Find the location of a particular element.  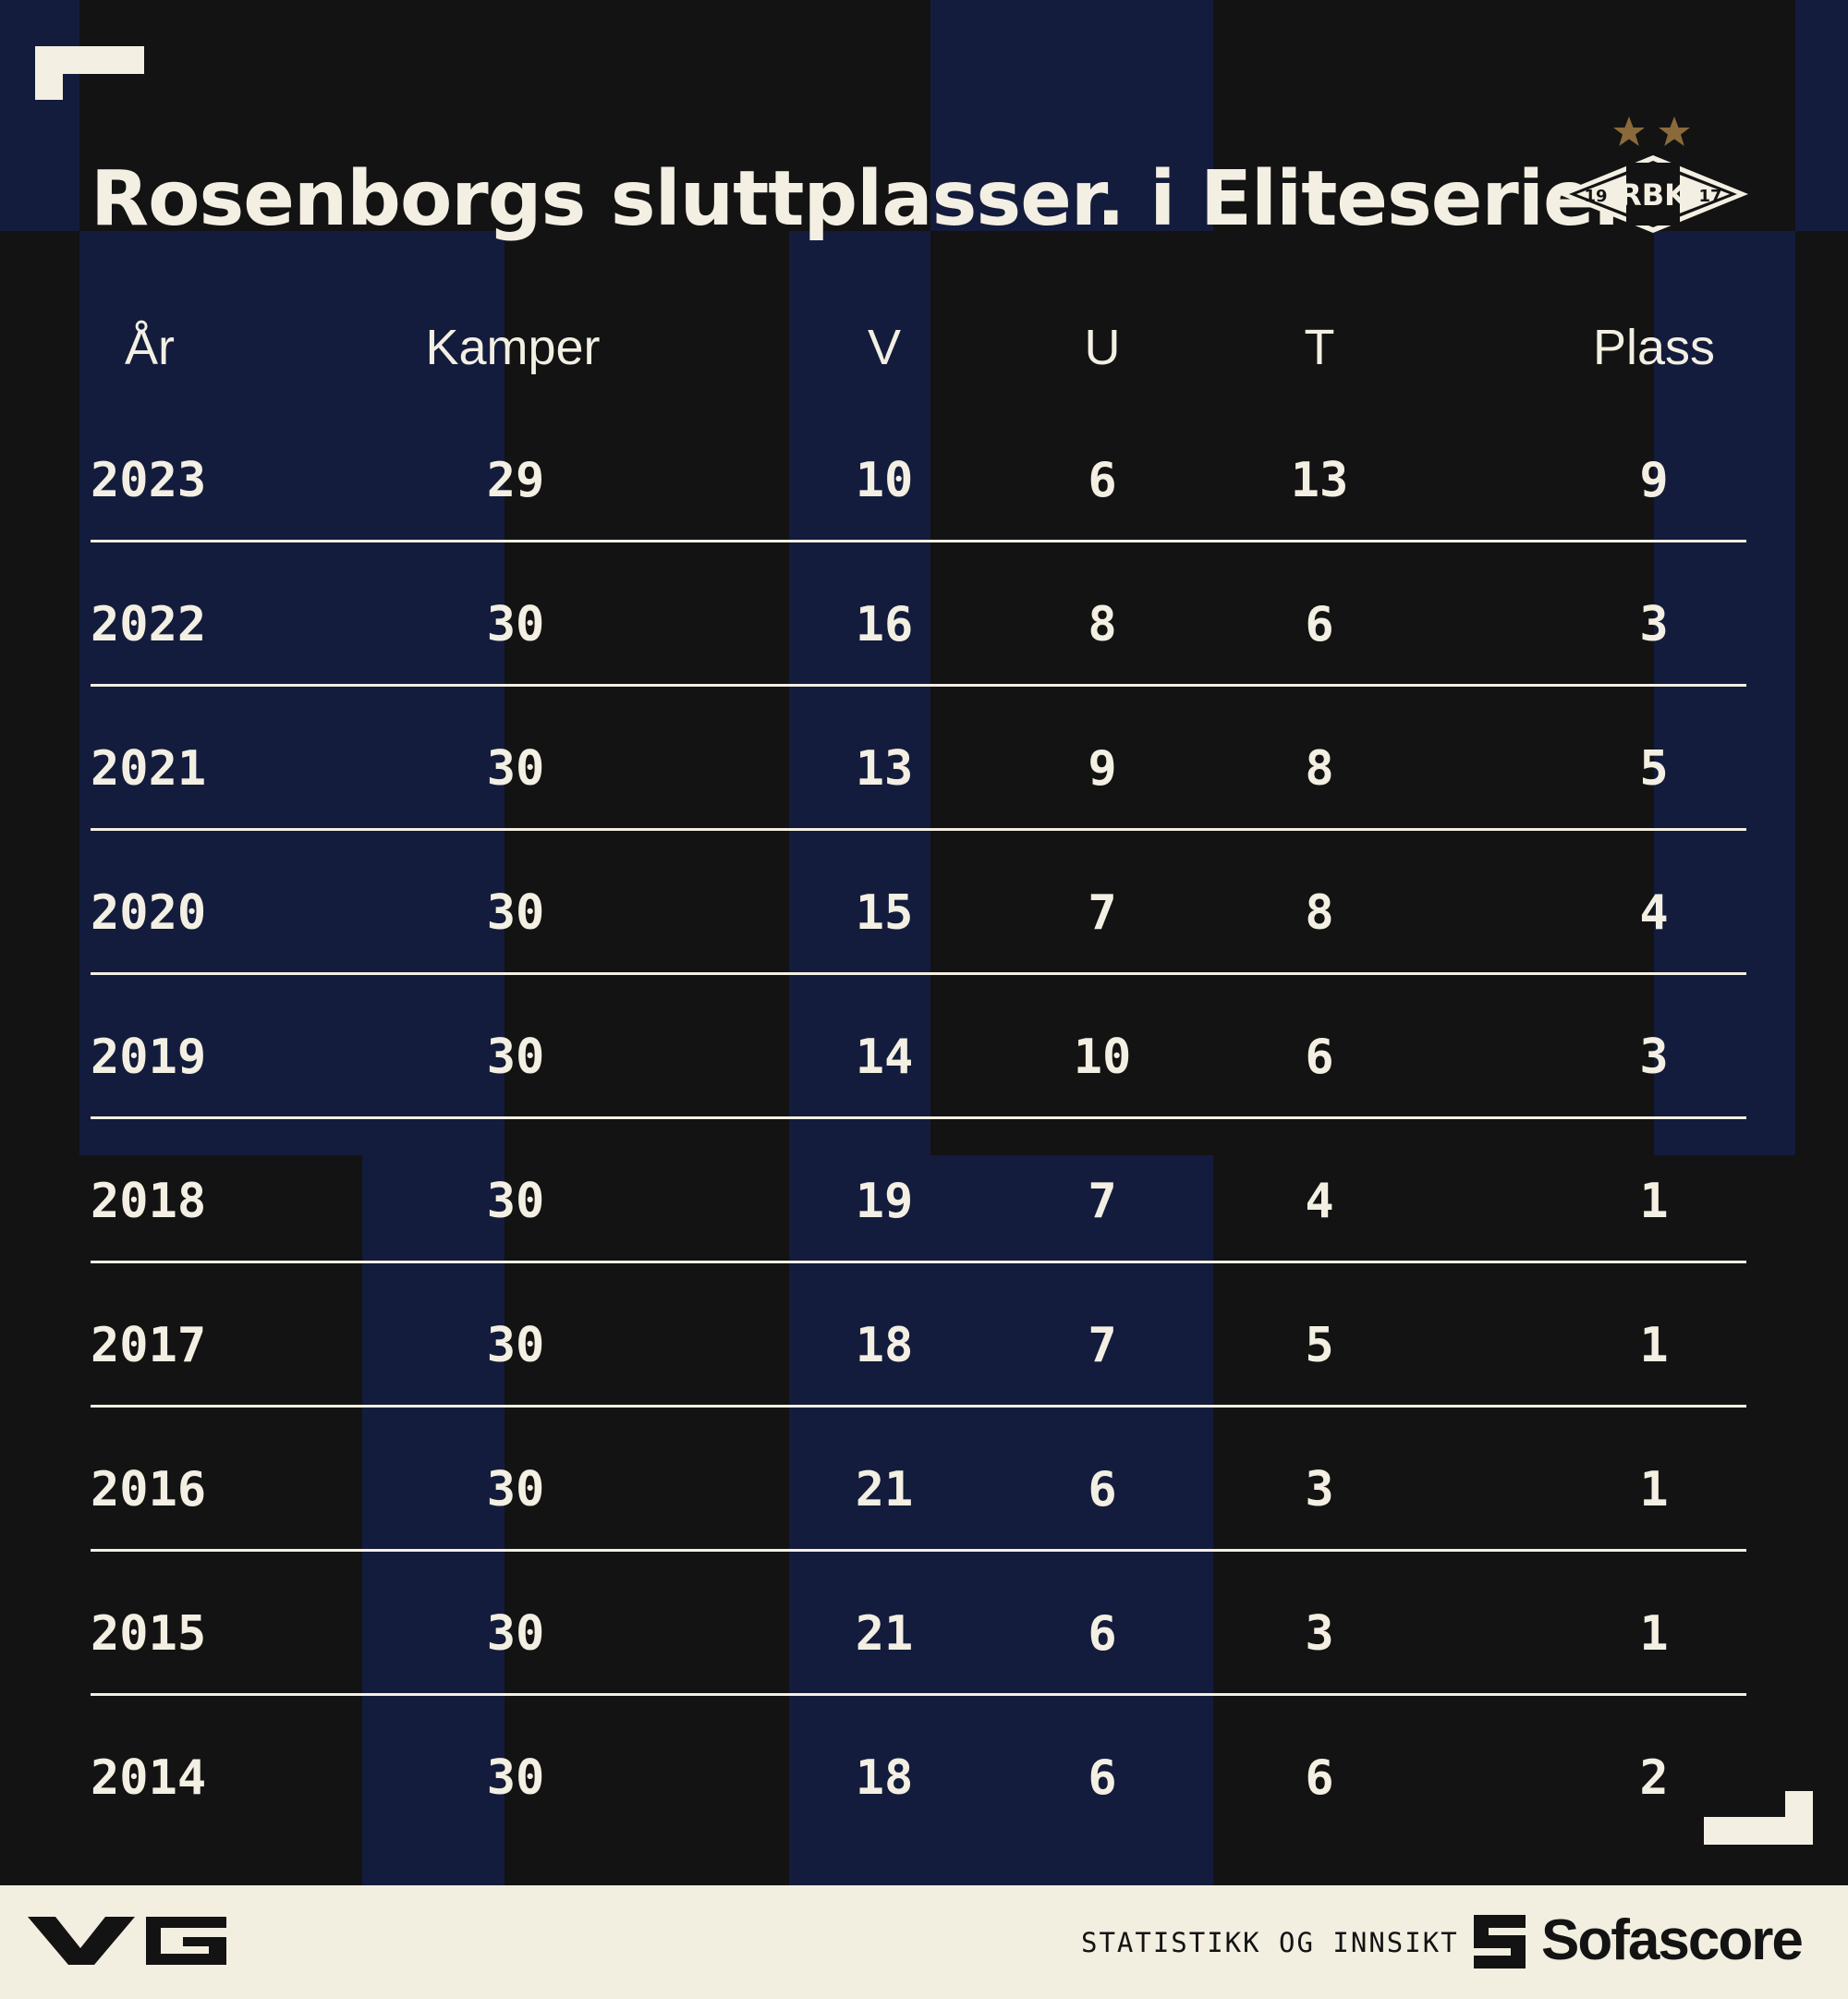

cell-year: 2017 is located at coordinates (149, 1345).